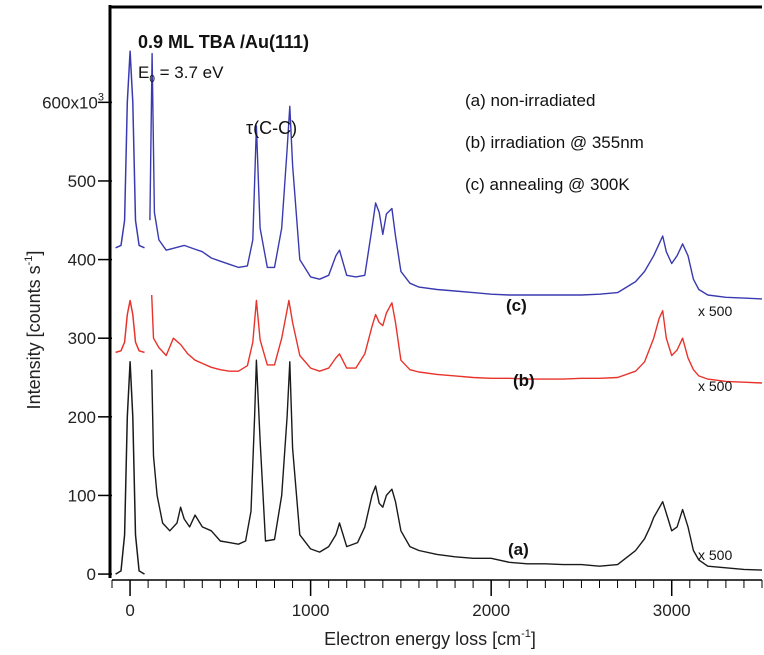  I want to click on scale-label-b: x 500, so click(715, 386).